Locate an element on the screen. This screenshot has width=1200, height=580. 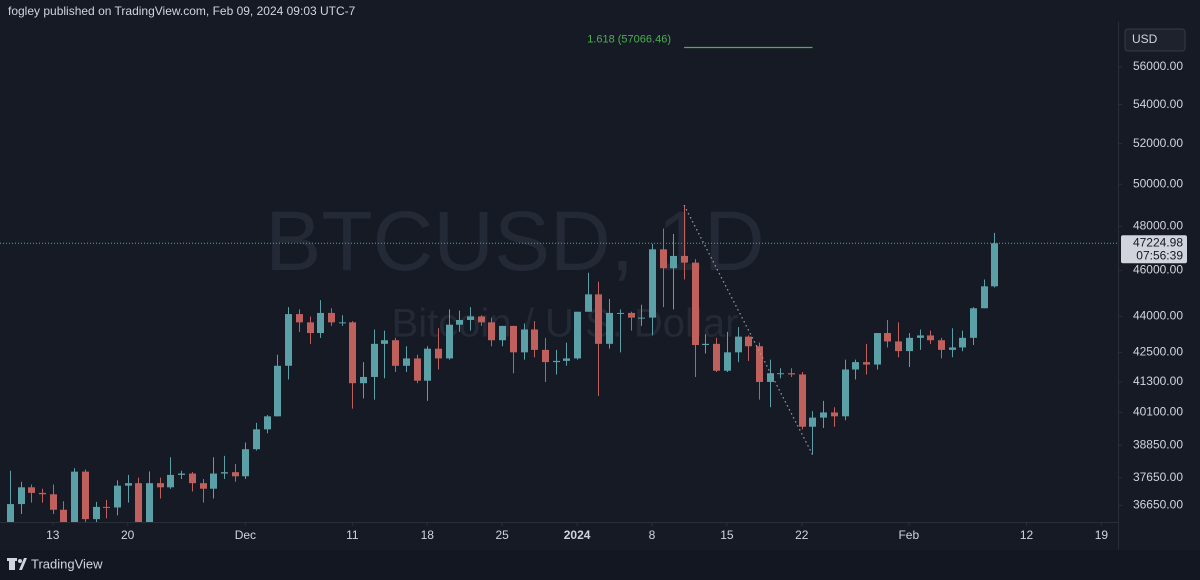
x-tick-label: 20 is located at coordinates (128, 535).